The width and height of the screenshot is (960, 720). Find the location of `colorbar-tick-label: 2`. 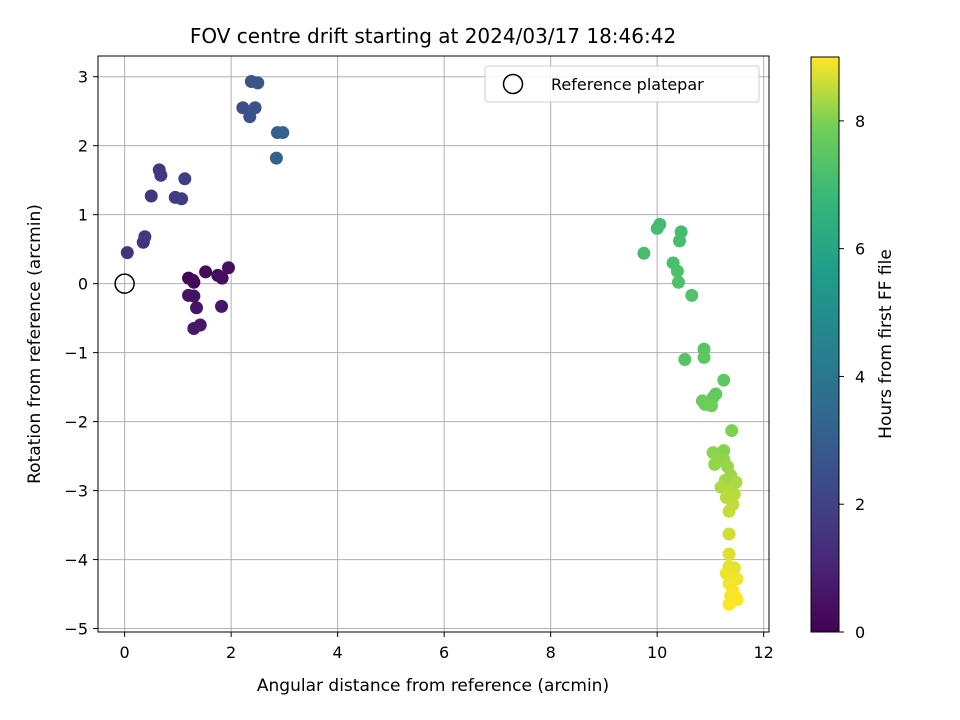

colorbar-tick-label: 2 is located at coordinates (860, 504).